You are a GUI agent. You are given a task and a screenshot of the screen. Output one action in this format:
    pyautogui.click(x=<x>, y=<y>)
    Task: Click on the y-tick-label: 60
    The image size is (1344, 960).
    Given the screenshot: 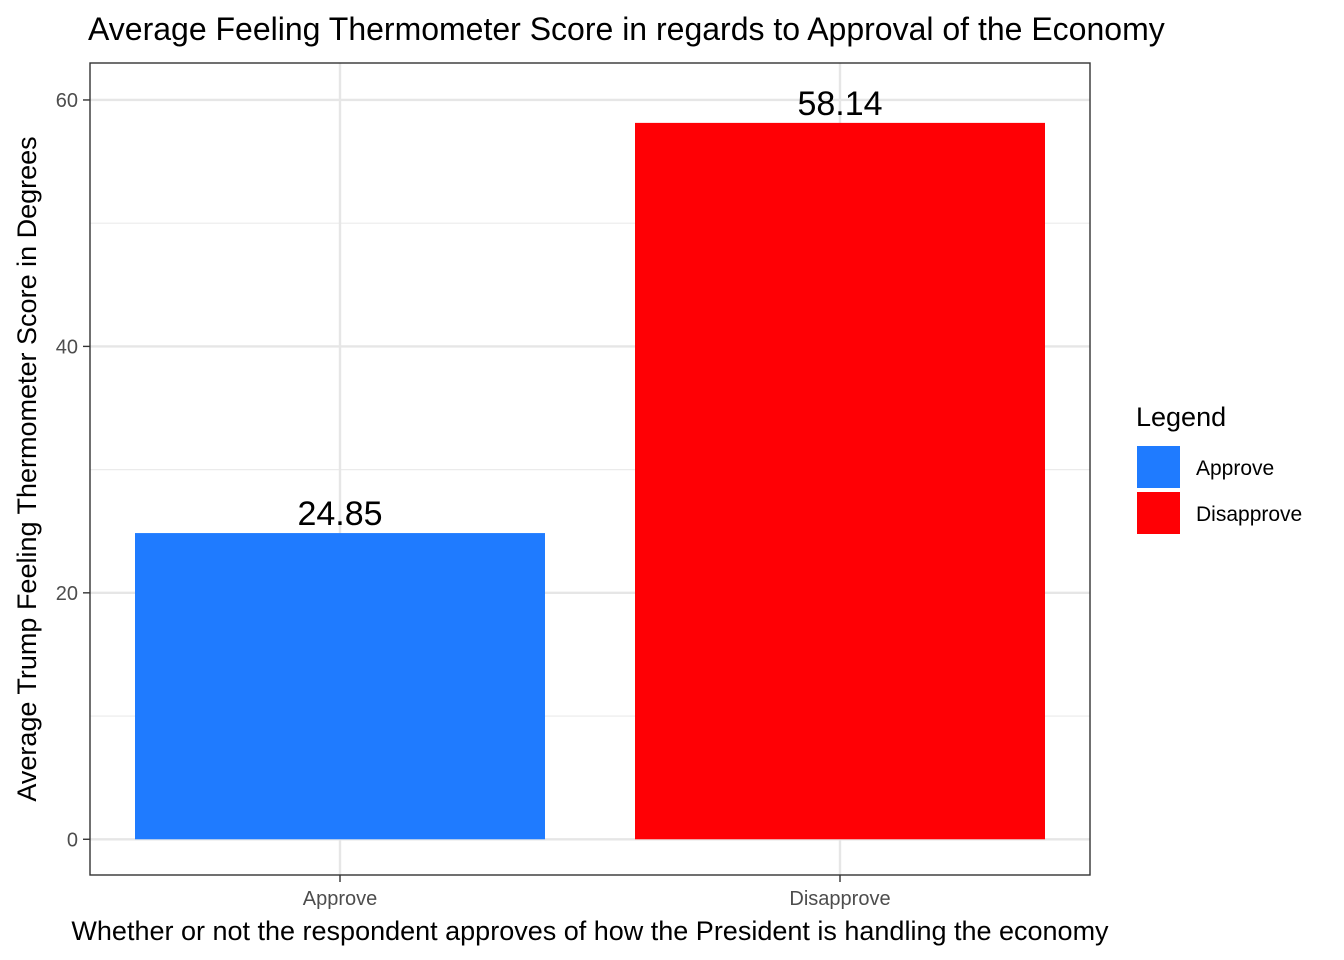 What is the action you would take?
    pyautogui.click(x=67, y=101)
    